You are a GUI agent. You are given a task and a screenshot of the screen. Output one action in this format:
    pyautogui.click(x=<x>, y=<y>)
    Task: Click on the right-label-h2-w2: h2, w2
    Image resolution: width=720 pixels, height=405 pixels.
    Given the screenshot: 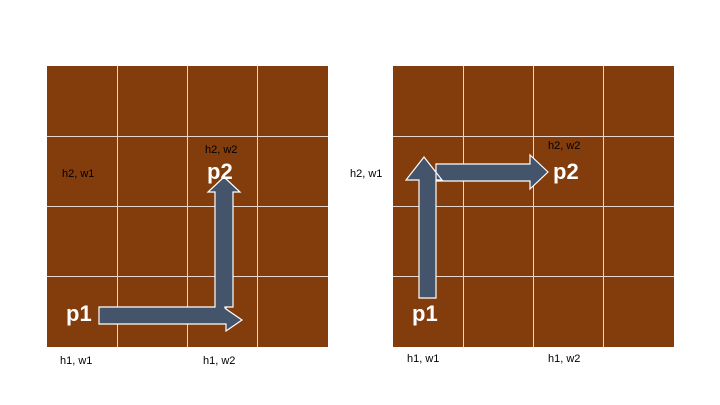 What is the action you would take?
    pyautogui.click(x=564, y=146)
    